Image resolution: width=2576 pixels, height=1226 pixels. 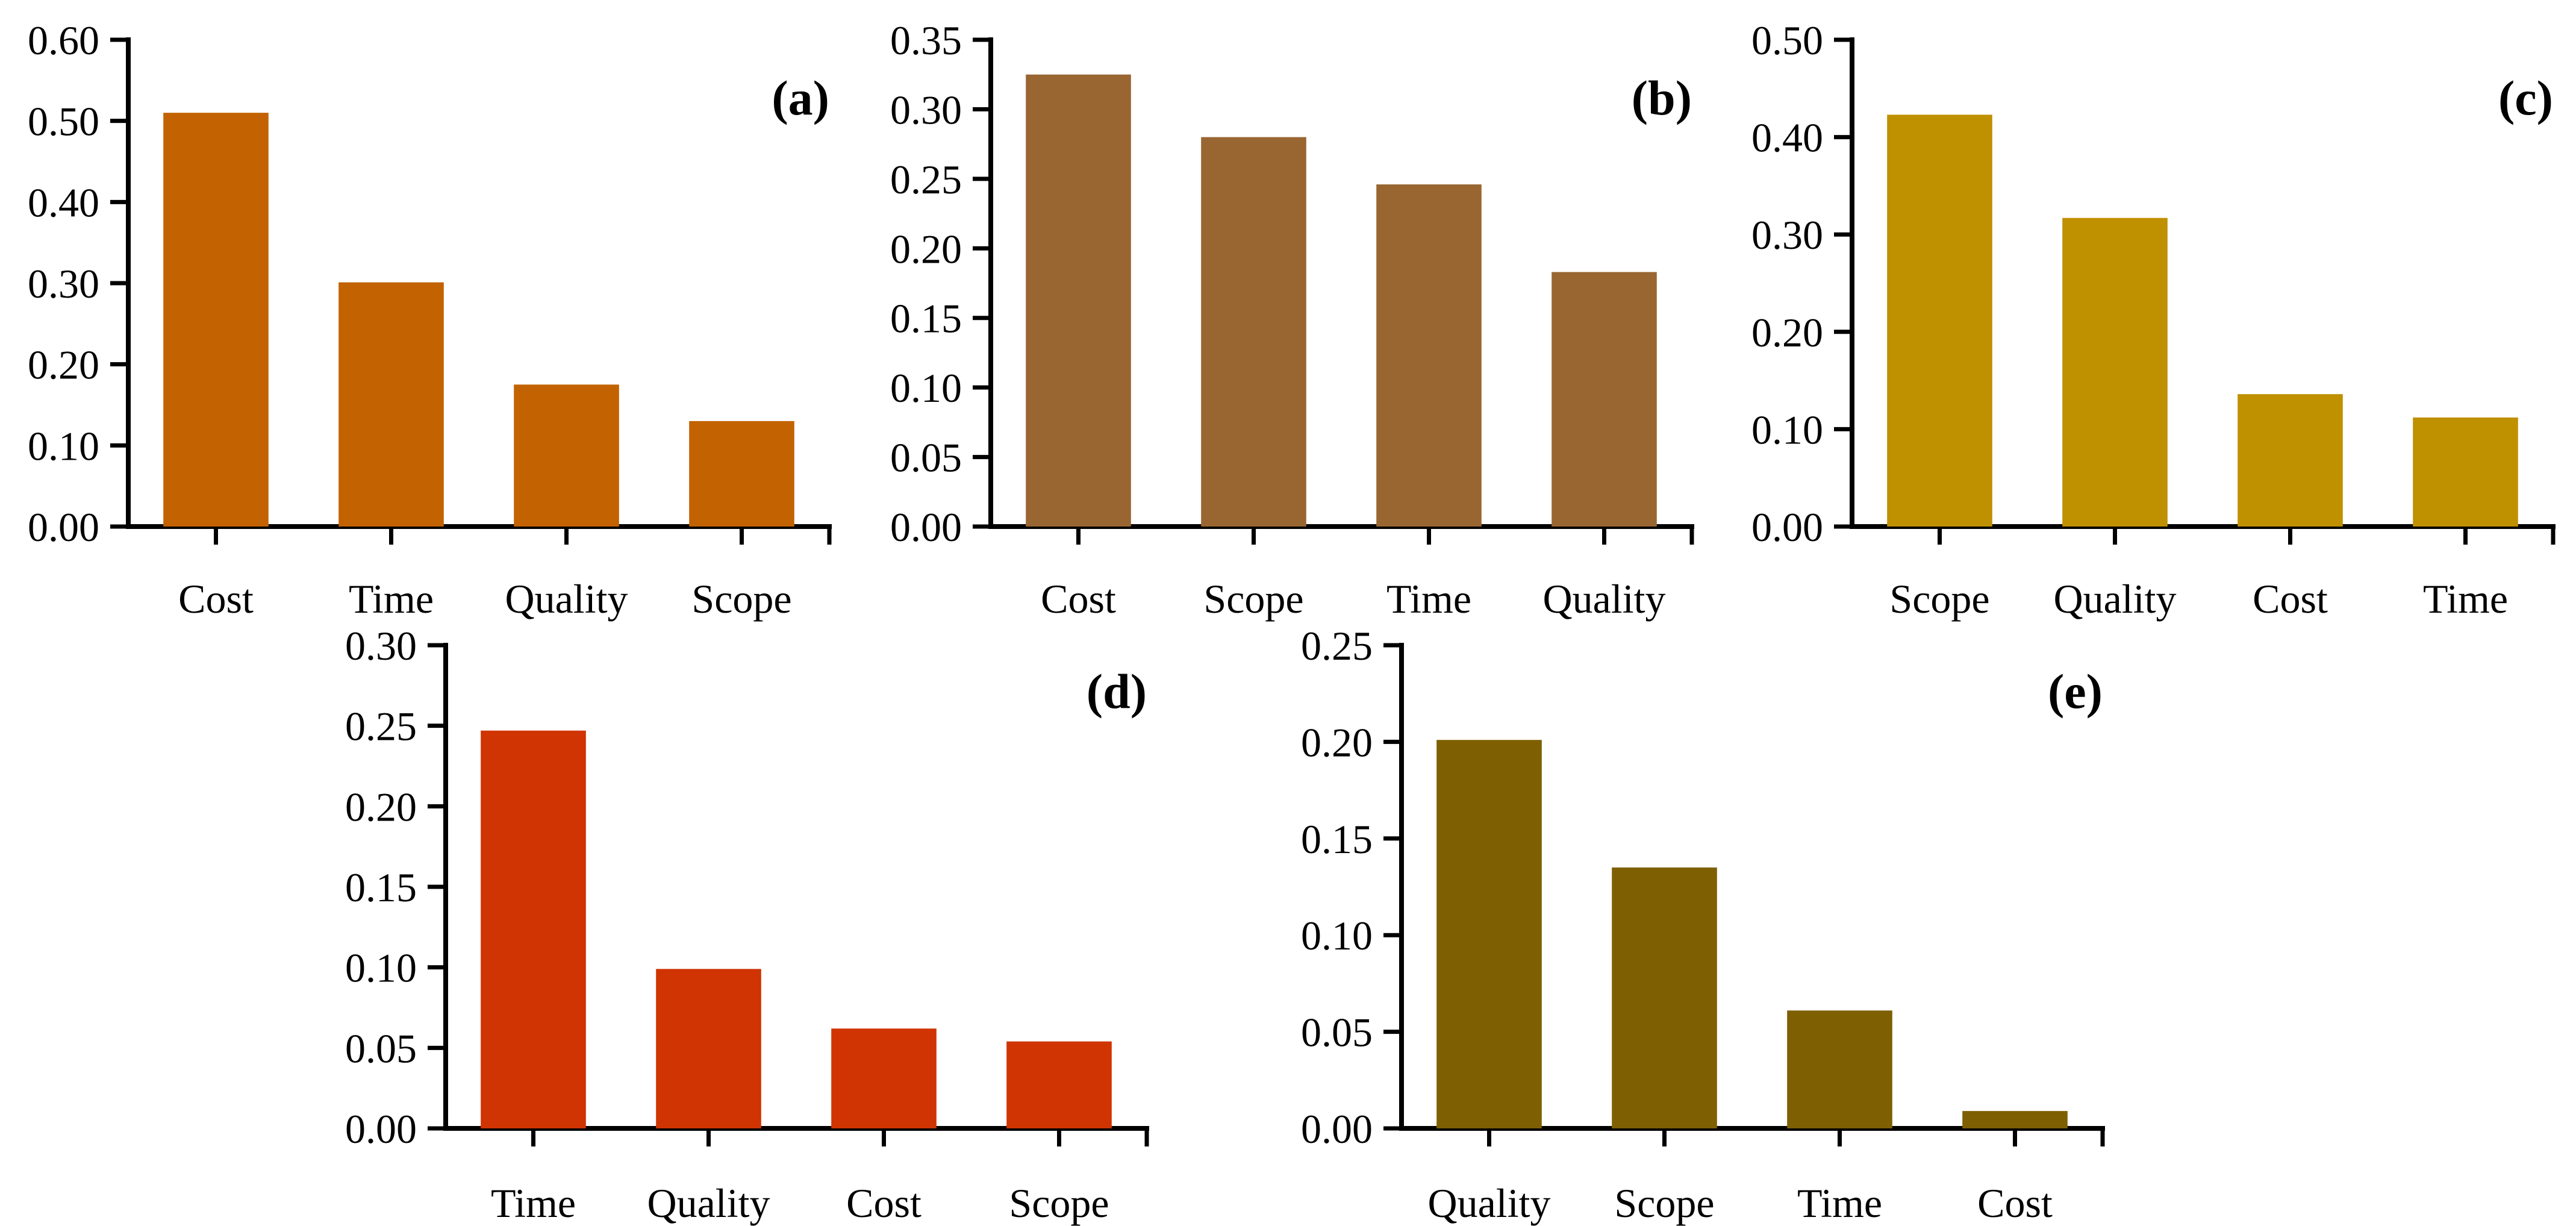 What do you see at coordinates (1662, 97) in the screenshot?
I see `panel-label: (b)` at bounding box center [1662, 97].